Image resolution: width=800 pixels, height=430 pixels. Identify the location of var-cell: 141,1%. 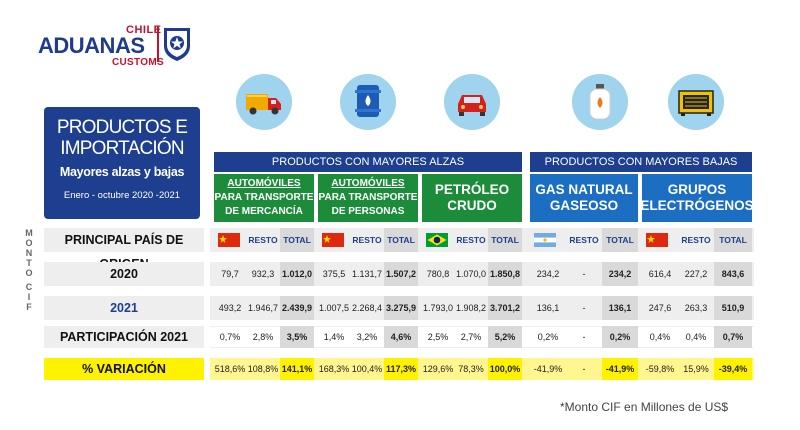
(297, 369).